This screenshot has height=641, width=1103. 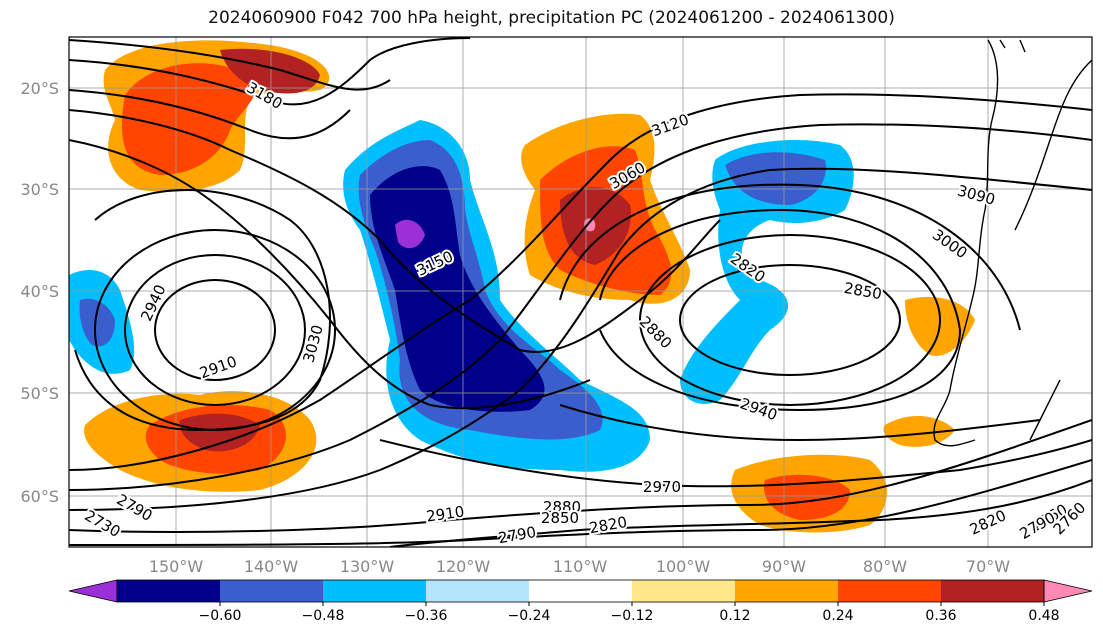 What do you see at coordinates (670, 125) in the screenshot?
I see `contour-label: 3120` at bounding box center [670, 125].